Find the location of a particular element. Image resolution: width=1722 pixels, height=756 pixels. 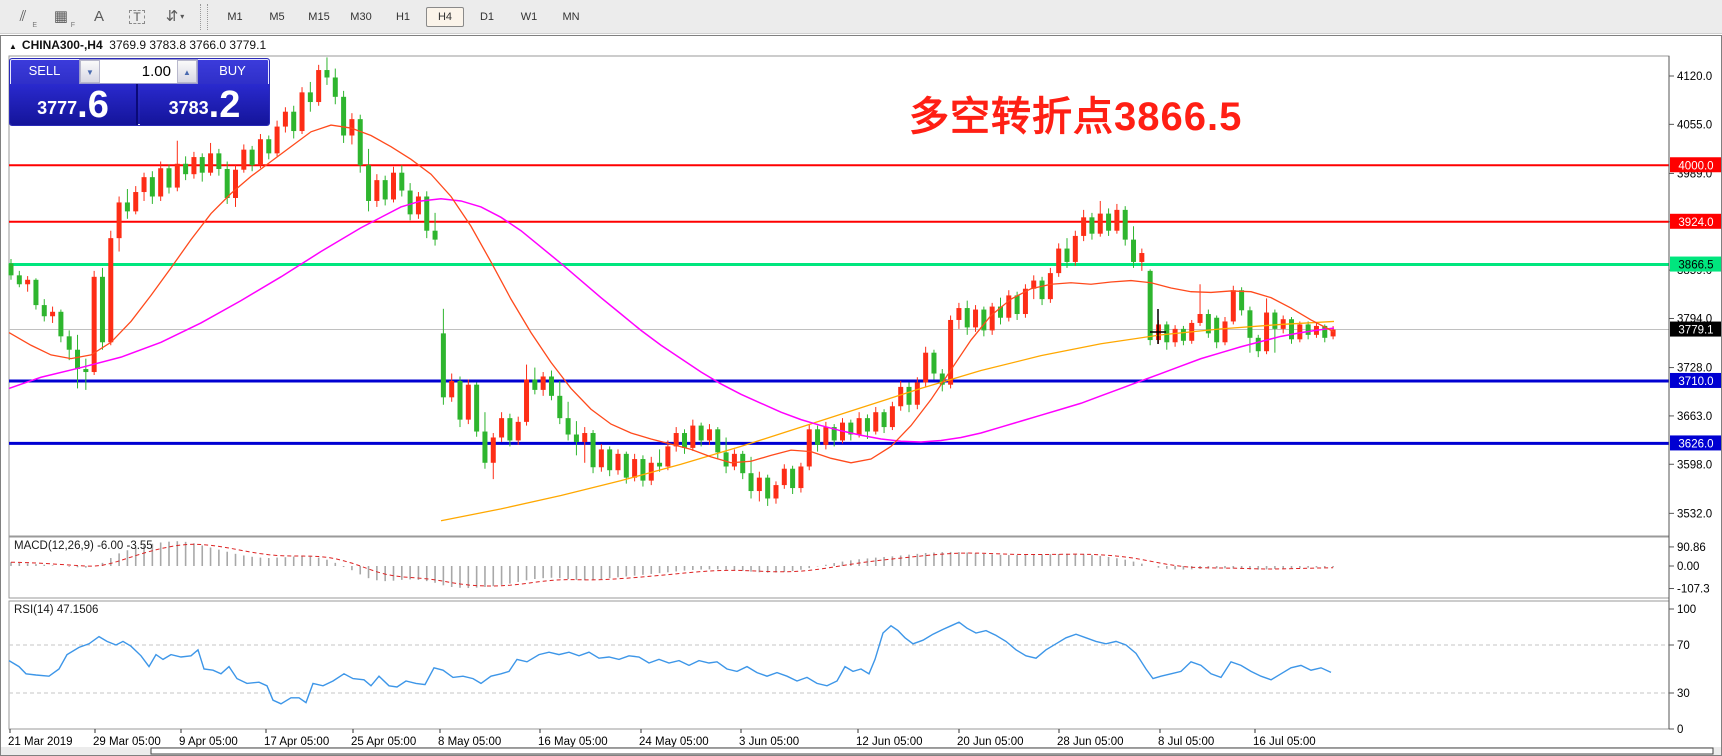

timeframe-button-m30: M30 is located at coordinates (361, 16).